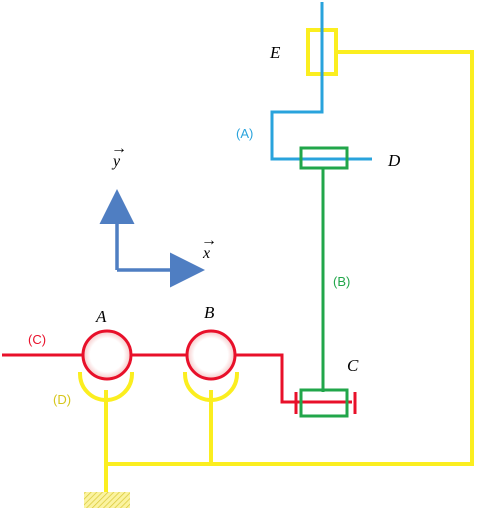  I want to click on bearing-b-cup, so click(211, 386).